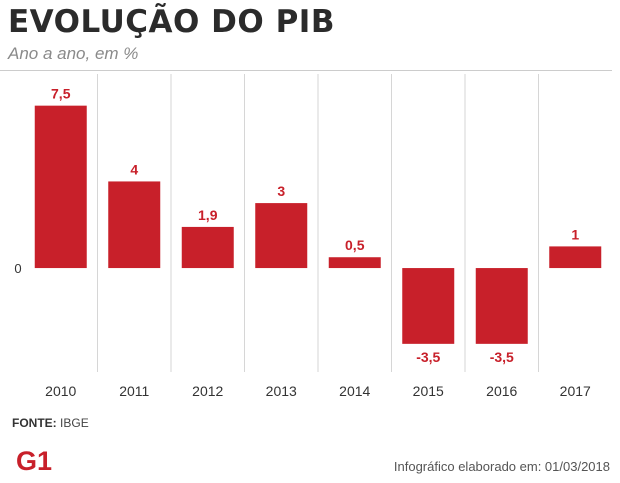 The width and height of the screenshot is (620, 483). I want to click on data-label: 7,5, so click(61, 94).